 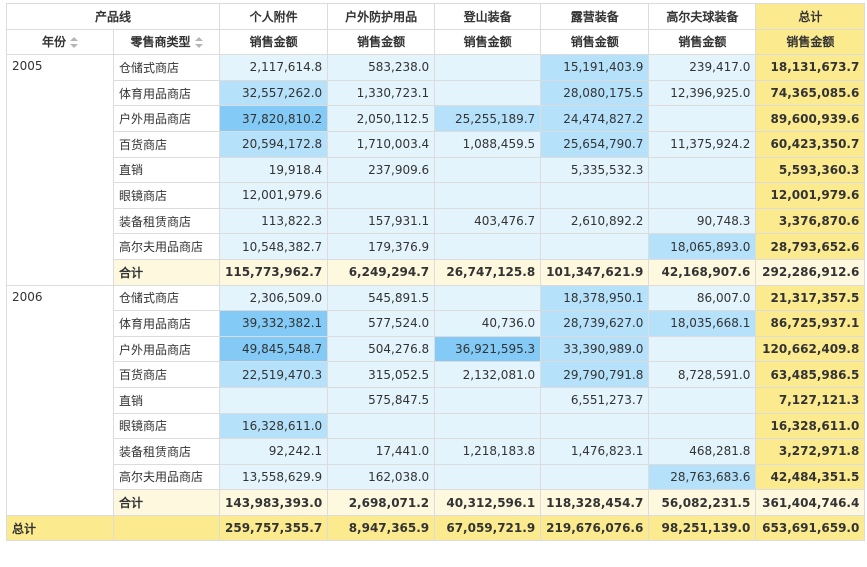 What do you see at coordinates (273, 426) in the screenshot?
I see `value-cell: 16,328,611.0` at bounding box center [273, 426].